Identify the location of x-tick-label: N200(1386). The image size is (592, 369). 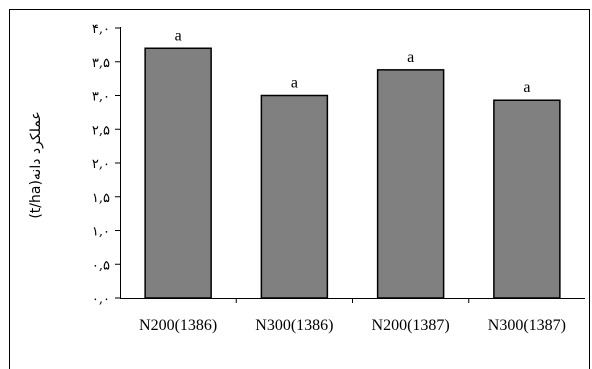
(178, 325).